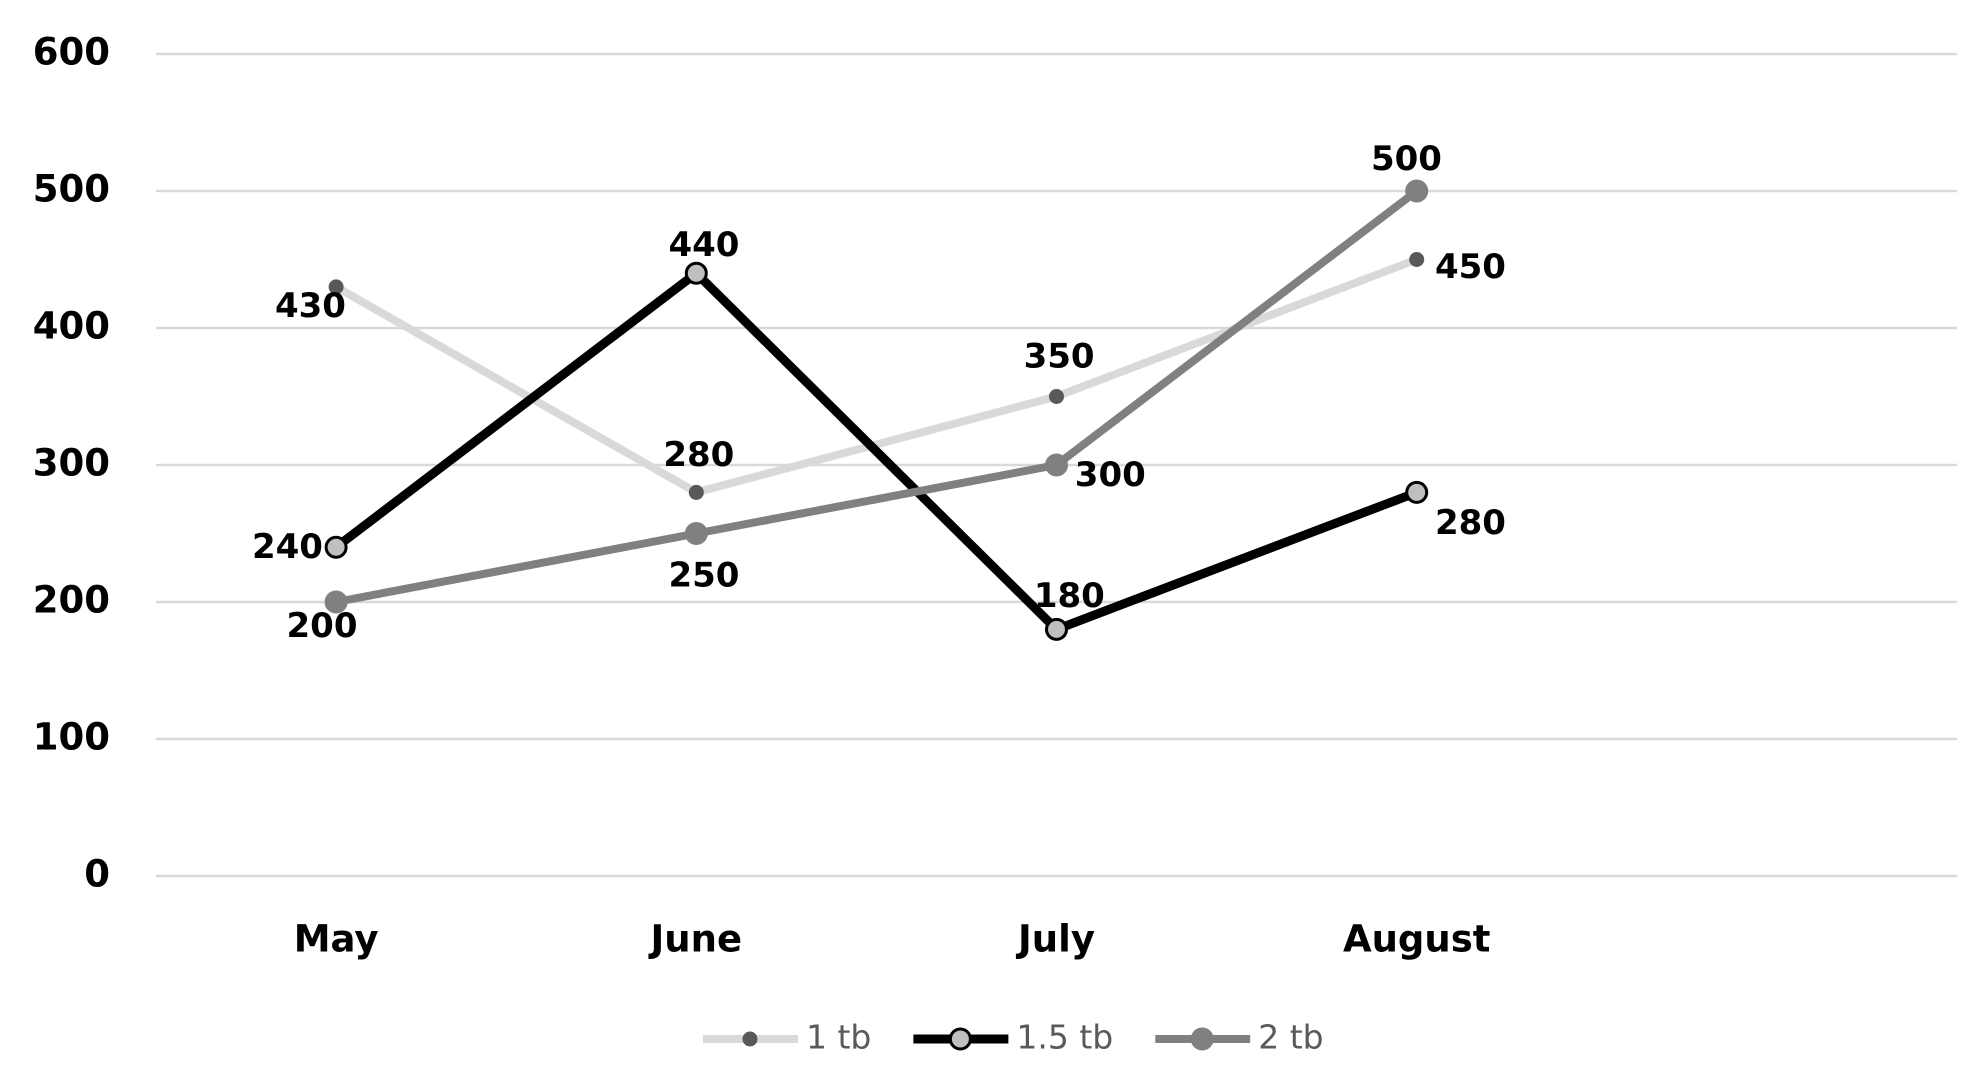 The width and height of the screenshot is (1980, 1092). What do you see at coordinates (71, 600) in the screenshot?
I see `y-tick-label: 200` at bounding box center [71, 600].